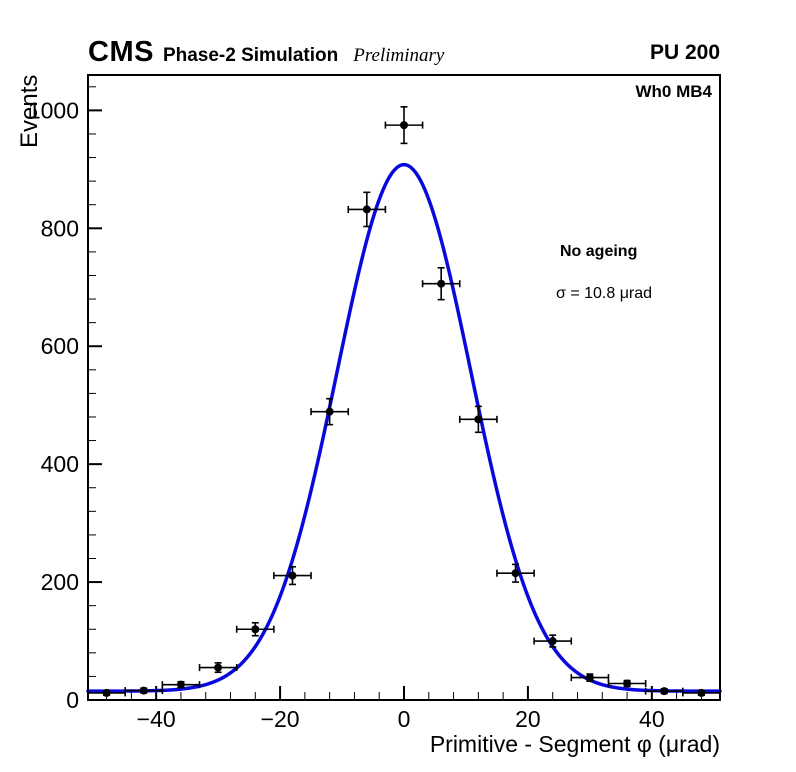 Image resolution: width=796 pixels, height=772 pixels. I want to click on y-tick-label: 200, so click(60, 582).